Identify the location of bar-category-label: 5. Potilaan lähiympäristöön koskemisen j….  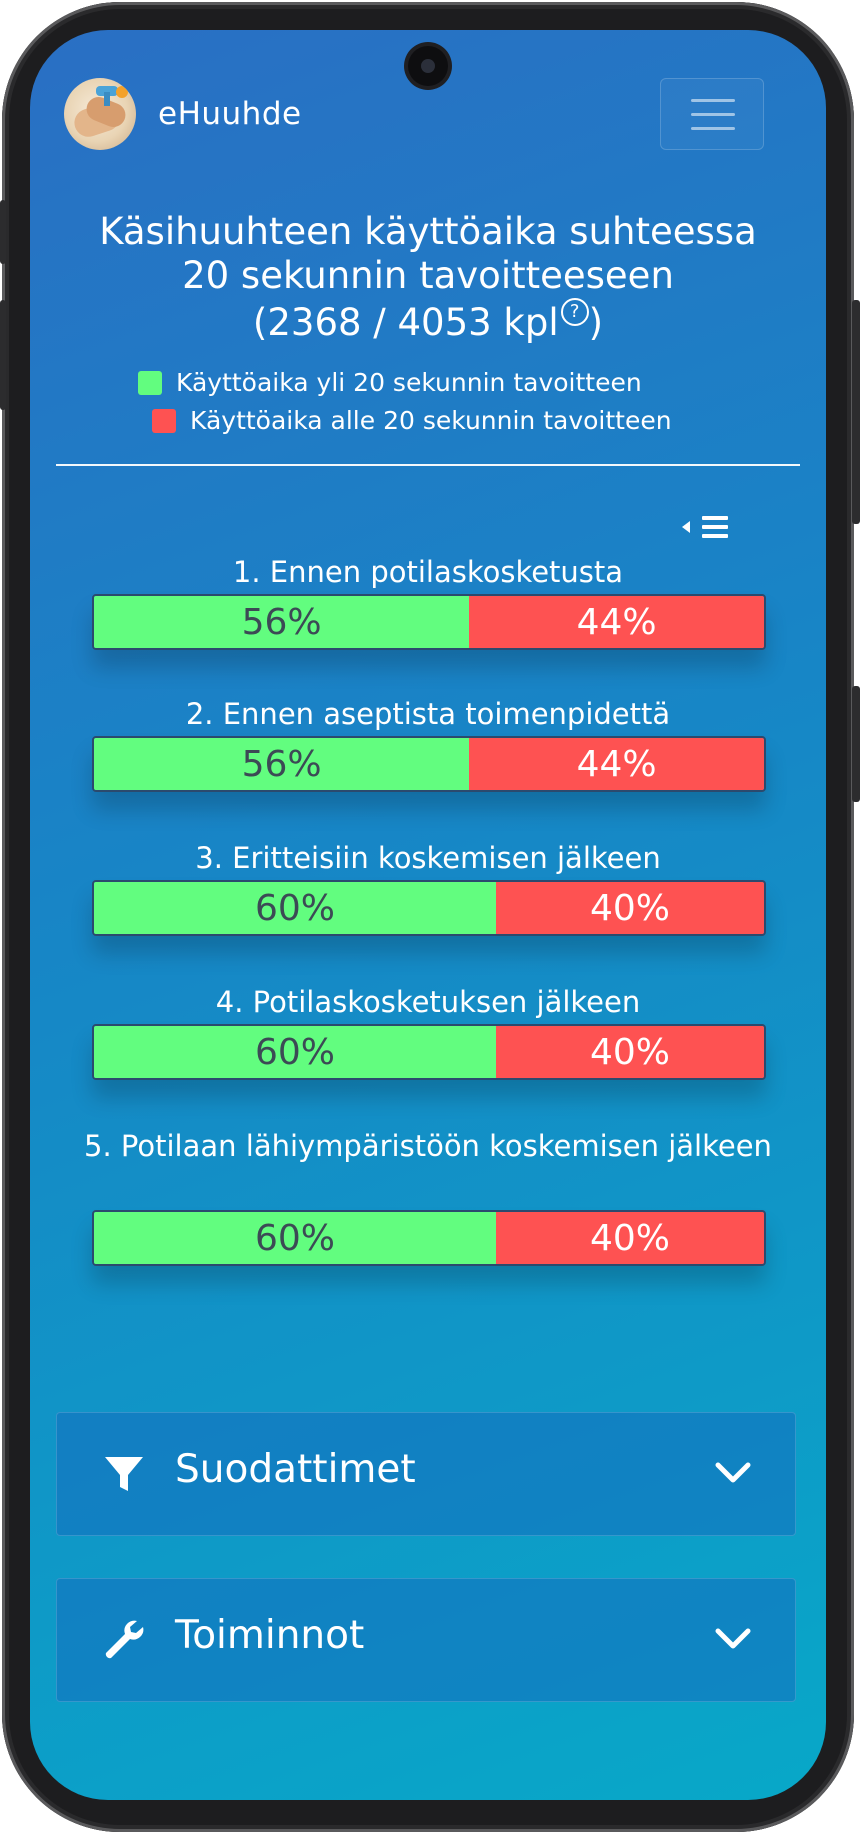
(428, 1146).